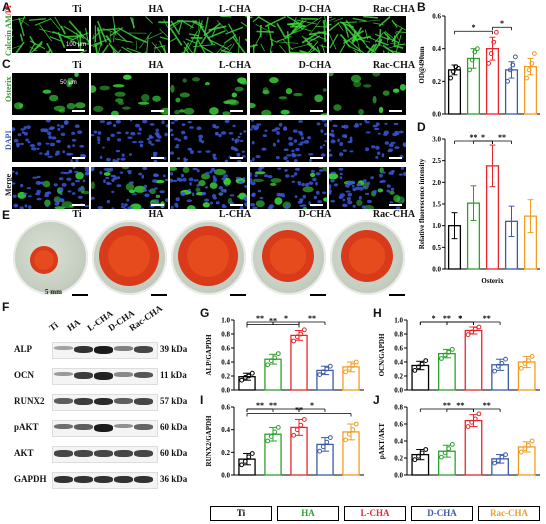  What do you see at coordinates (174, 349) in the screenshot?
I see `blot-kda-alp: 39 kDa` at bounding box center [174, 349].